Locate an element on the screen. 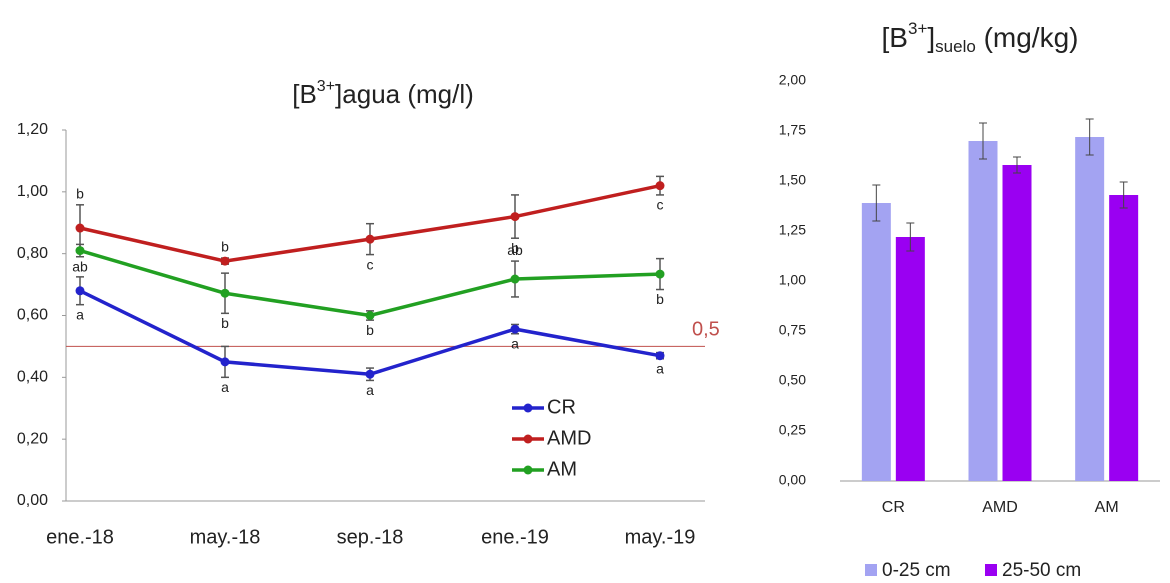  y-tick-label: 1,20 is located at coordinates (32, 129).